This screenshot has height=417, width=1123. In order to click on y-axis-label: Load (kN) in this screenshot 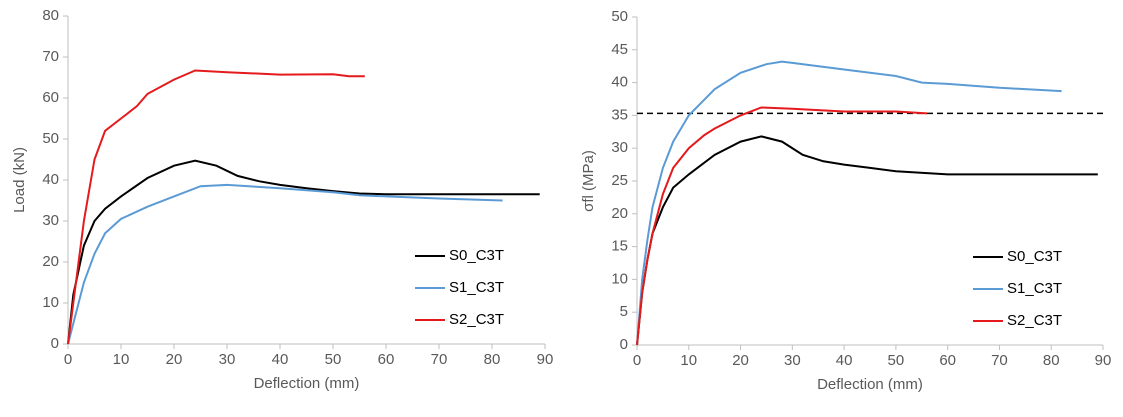, I will do `click(19, 180)`.